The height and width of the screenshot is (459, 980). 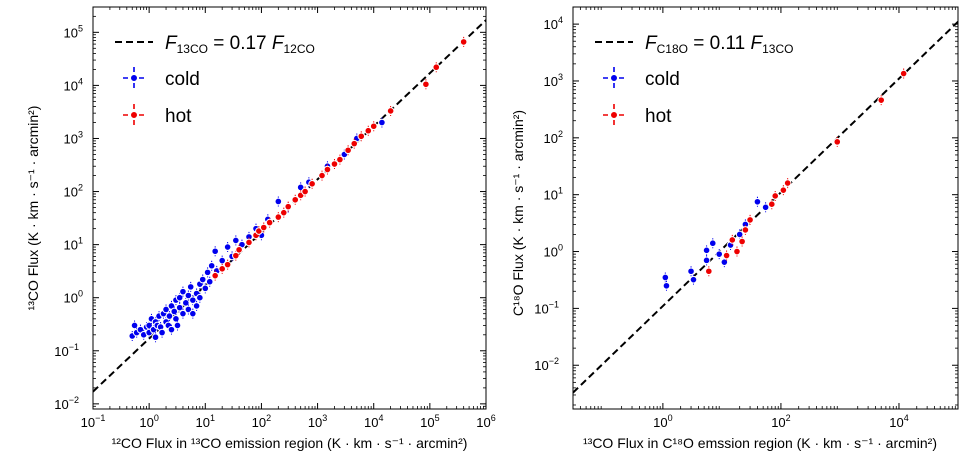 I want to click on right-y-tick-label: 10⁻¹, so click(x=546, y=307).